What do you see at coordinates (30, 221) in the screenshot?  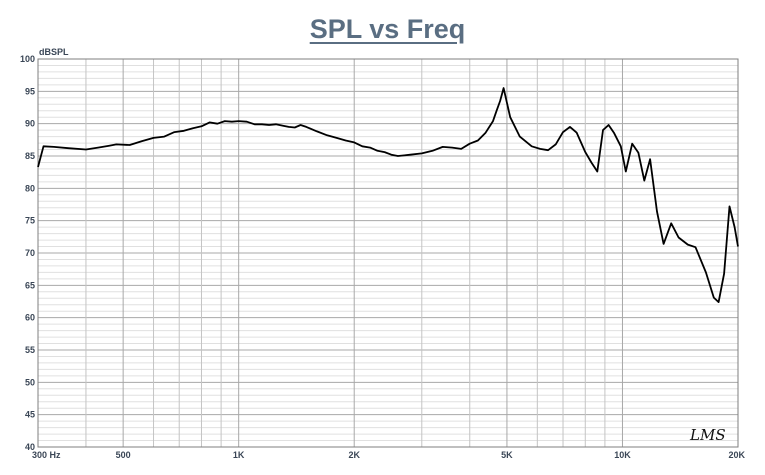 I see `y-tick-label: 75` at bounding box center [30, 221].